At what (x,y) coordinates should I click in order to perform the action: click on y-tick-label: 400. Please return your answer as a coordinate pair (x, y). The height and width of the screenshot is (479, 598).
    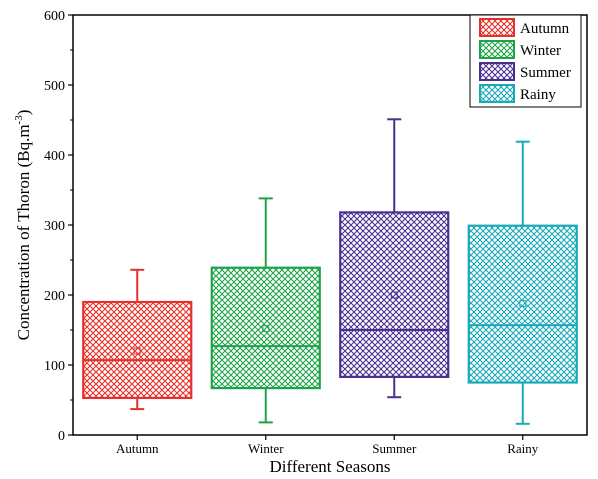
    Looking at the image, I should click on (54, 156).